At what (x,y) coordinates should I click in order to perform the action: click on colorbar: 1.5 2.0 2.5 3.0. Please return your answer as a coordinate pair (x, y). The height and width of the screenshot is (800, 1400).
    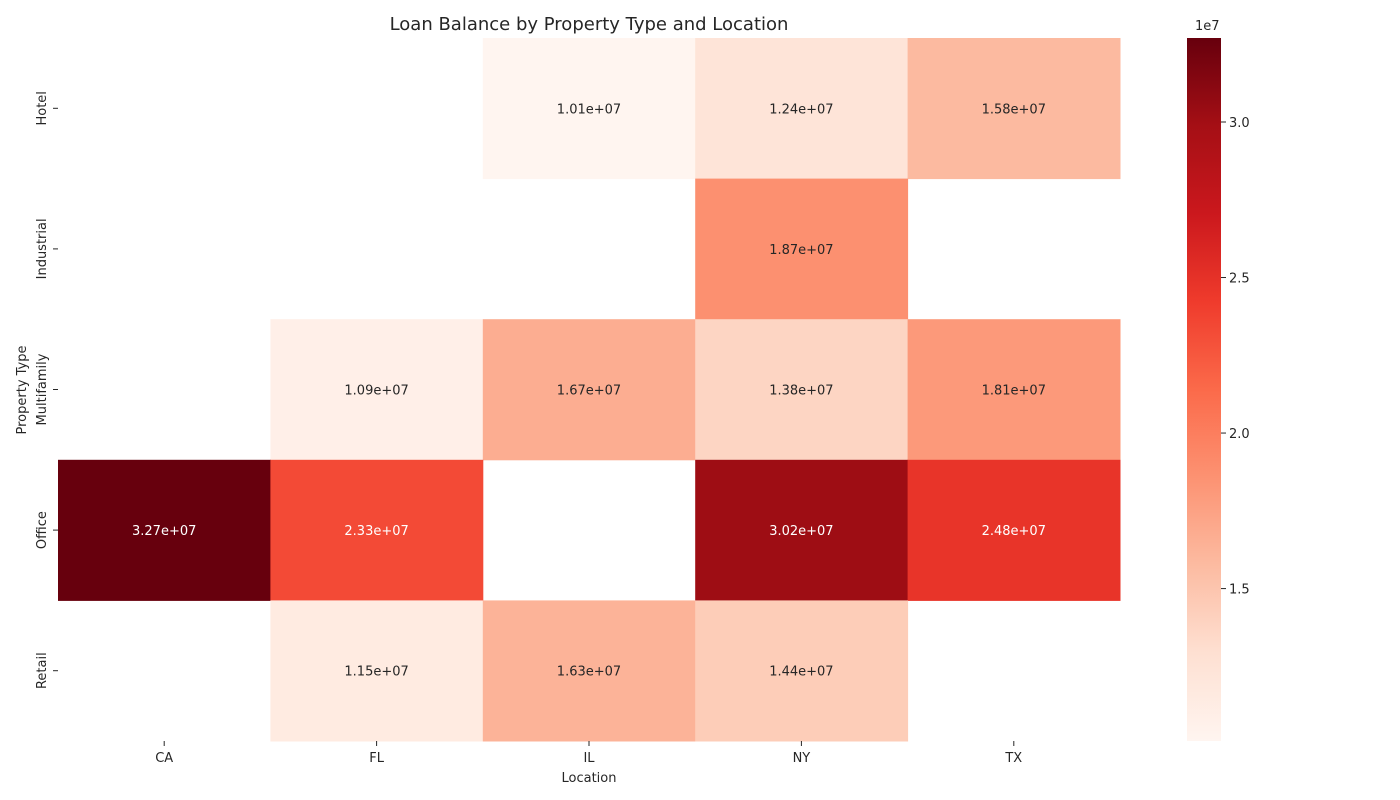
    Looking at the image, I should click on (1218, 389).